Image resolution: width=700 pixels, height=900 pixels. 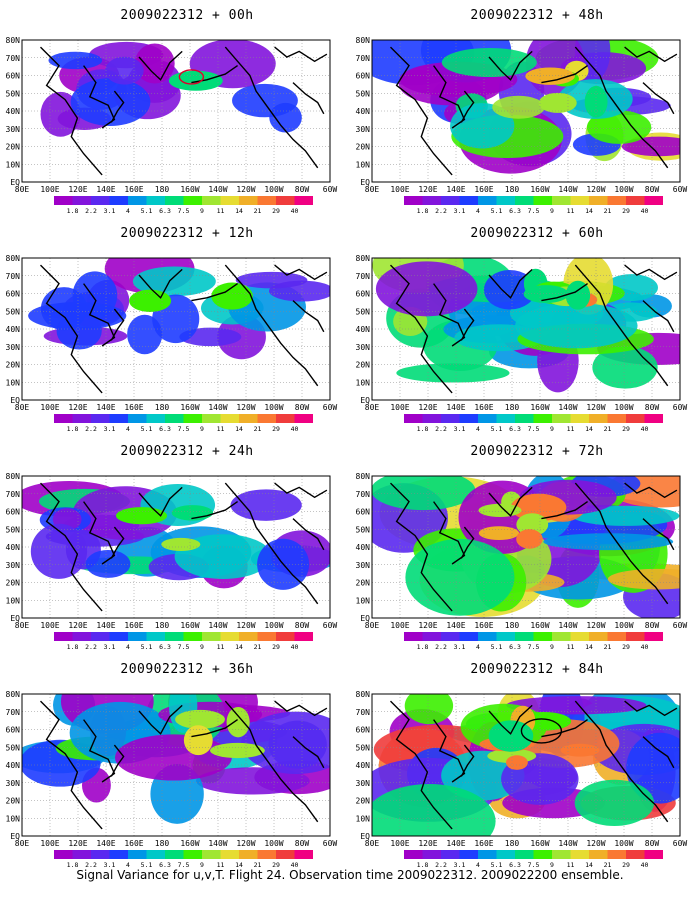 What do you see at coordinates (13, 258) in the screenshot?
I see `lat-tick-label: 80N` at bounding box center [13, 258].